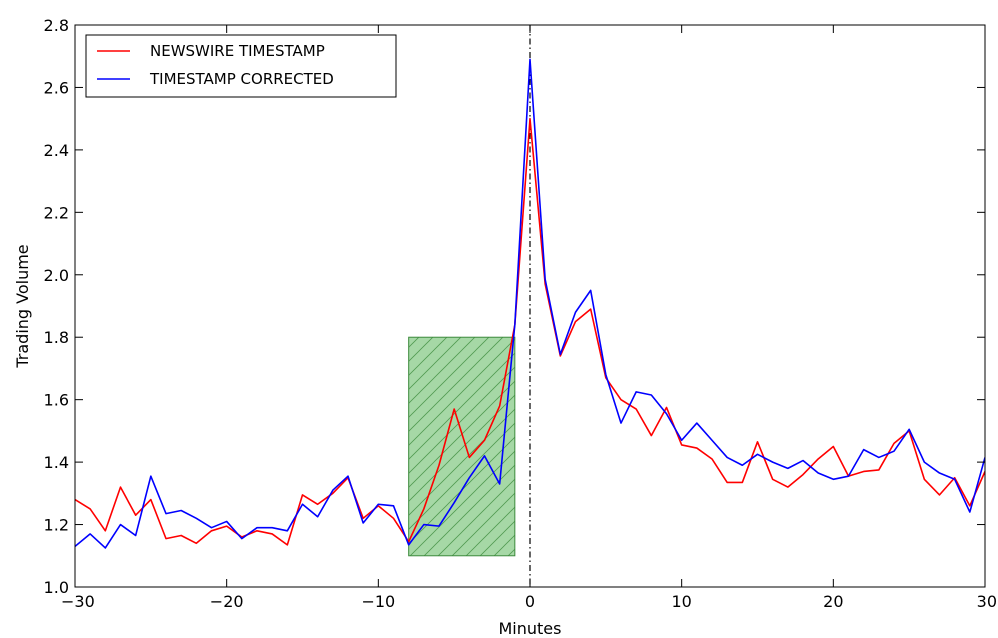  What do you see at coordinates (56, 25) in the screenshot?
I see `y-tick-label: 2.8` at bounding box center [56, 25].